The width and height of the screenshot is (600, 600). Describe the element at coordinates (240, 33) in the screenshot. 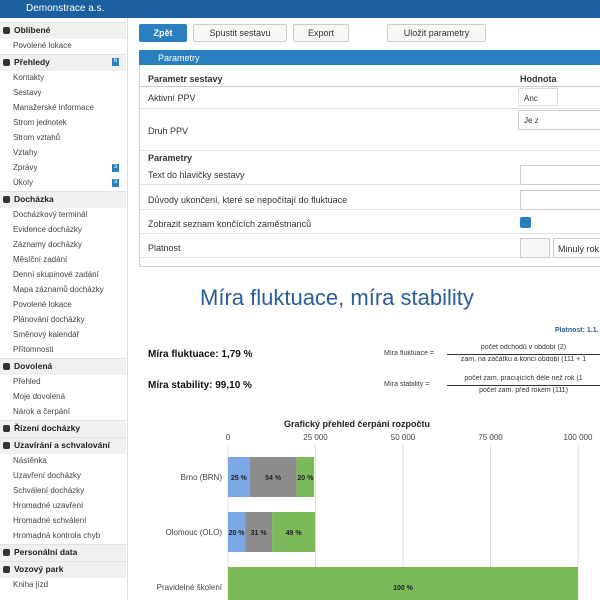

I see `run-button: Spustit sestavu` at that location.